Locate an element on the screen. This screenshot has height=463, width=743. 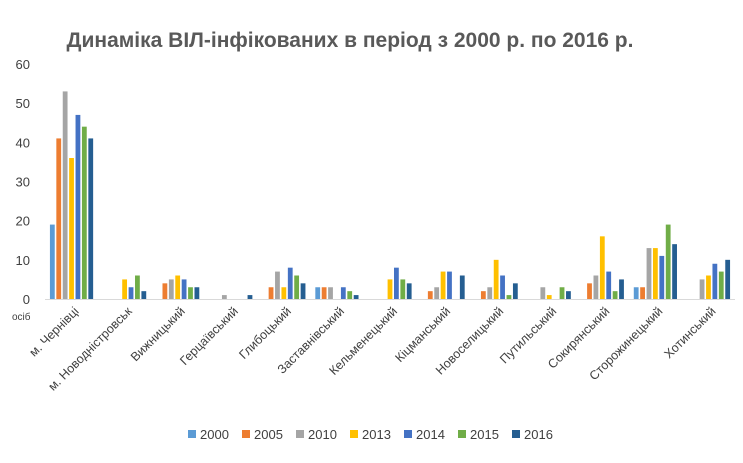
bar-8-2013 is located at coordinates (496, 279).